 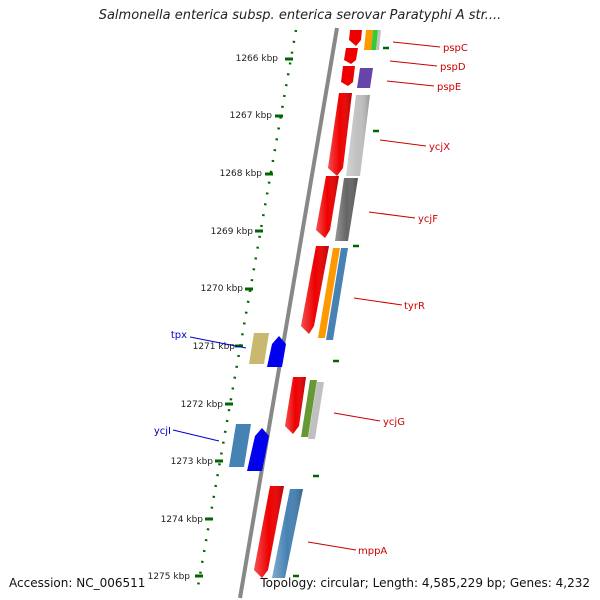 I want to click on gene-label: pspE, so click(x=449, y=87).